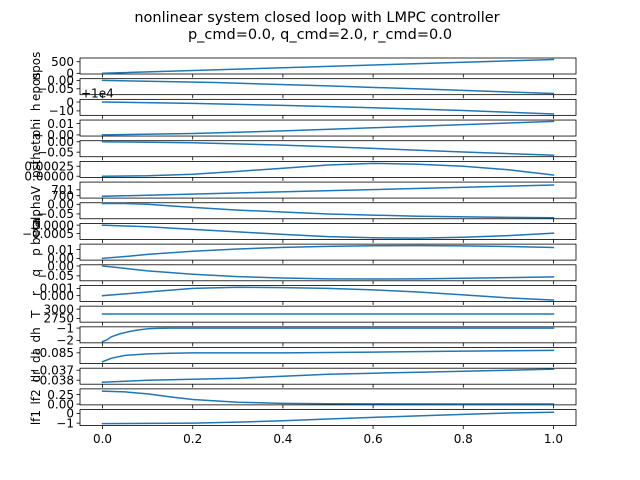 The width and height of the screenshot is (640, 480). I want to click on series-line-dh, so click(328, 335).